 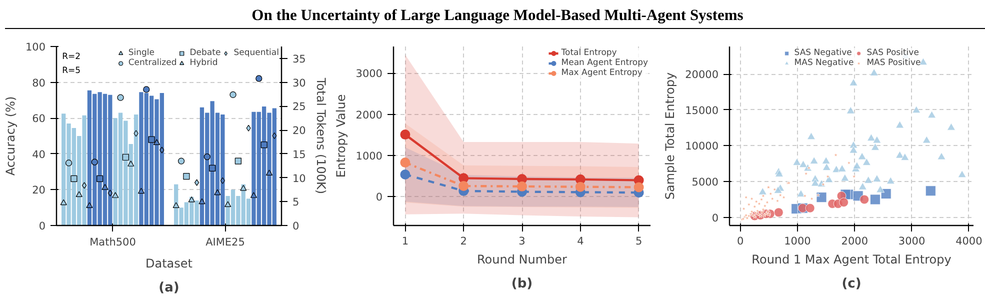 What do you see at coordinates (299, 83) in the screenshot?
I see `y2-tick-label: 30` at bounding box center [299, 83].